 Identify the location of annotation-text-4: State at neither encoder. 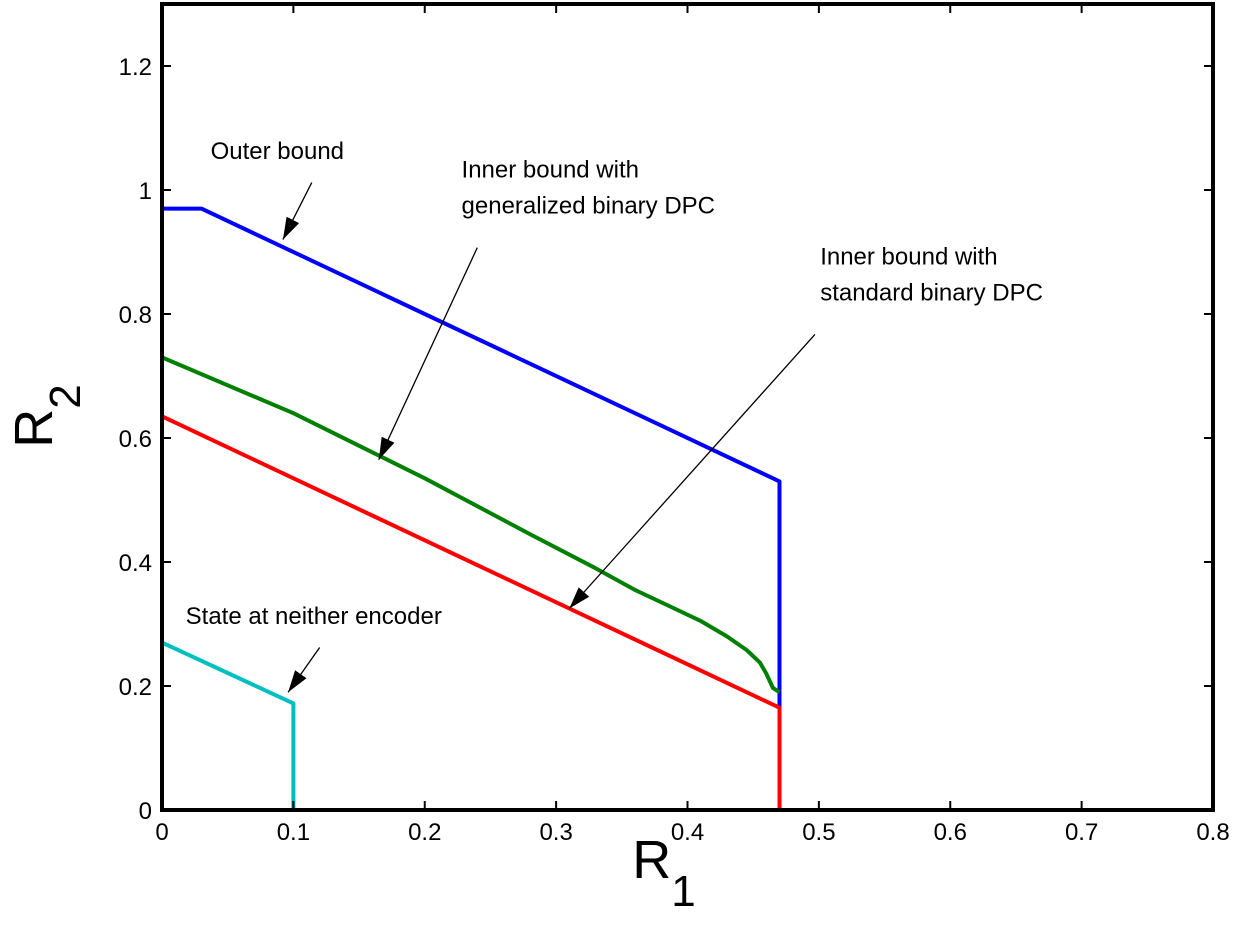
(314, 616).